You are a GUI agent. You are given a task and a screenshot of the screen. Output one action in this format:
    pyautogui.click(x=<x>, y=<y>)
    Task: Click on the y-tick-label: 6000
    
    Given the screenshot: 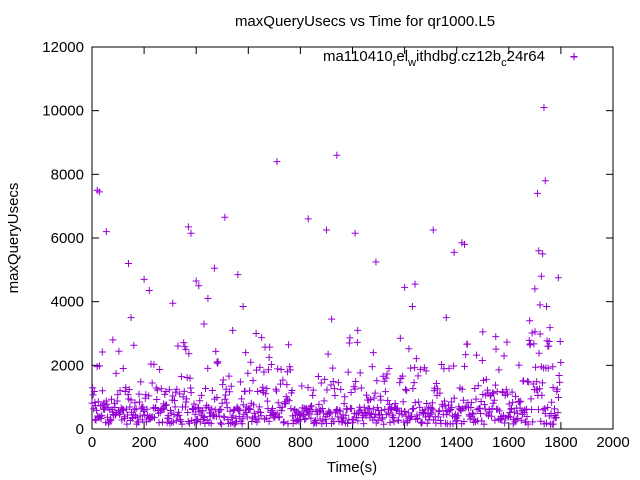 What is the action you would take?
    pyautogui.click(x=67, y=238)
    